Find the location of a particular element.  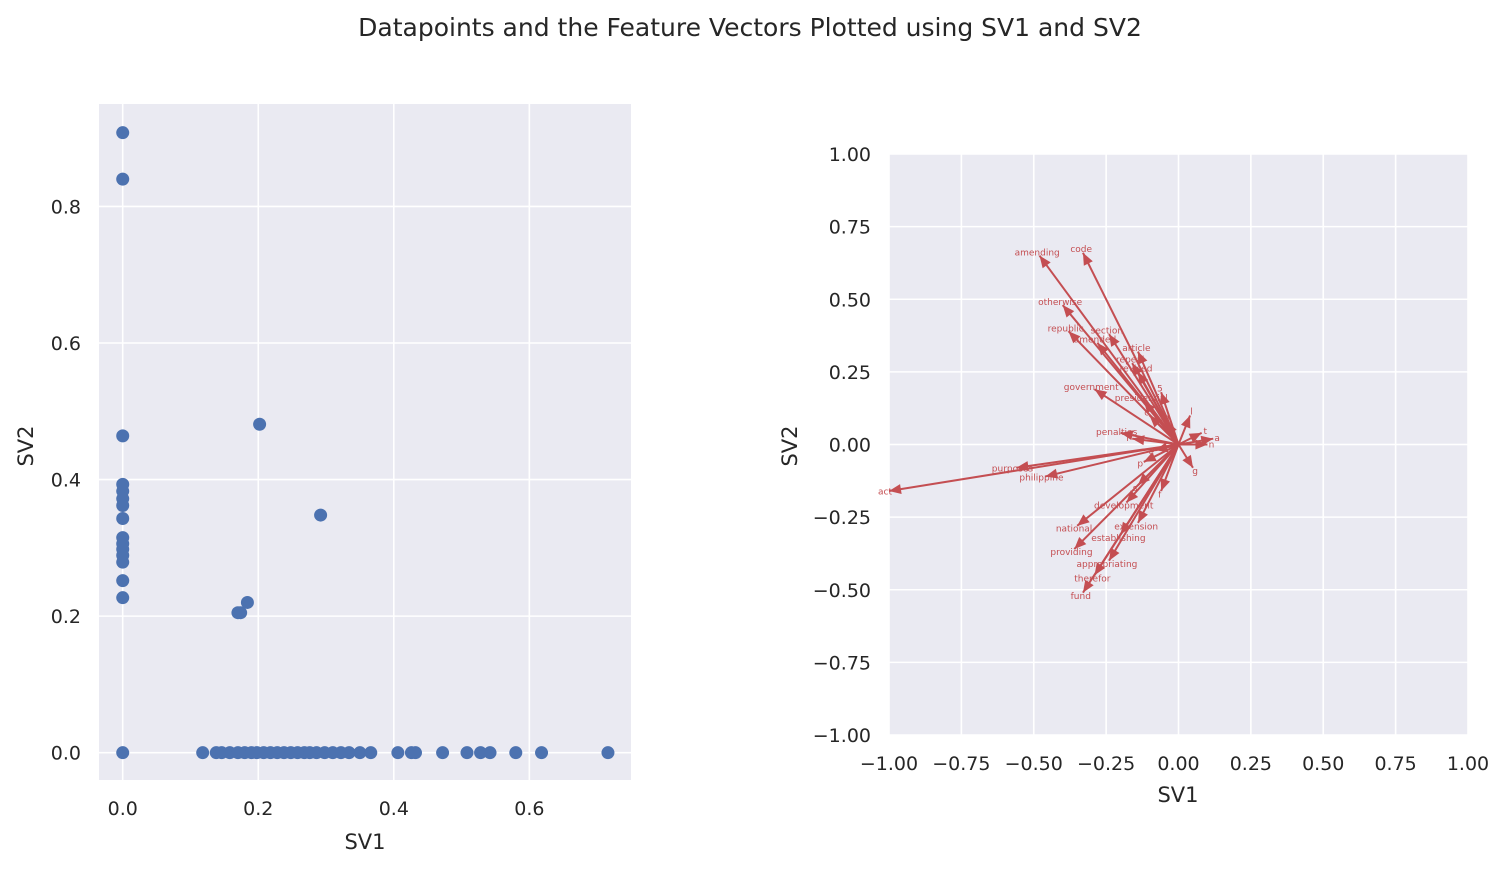

feature-vector-label: a is located at coordinates (1217, 439).